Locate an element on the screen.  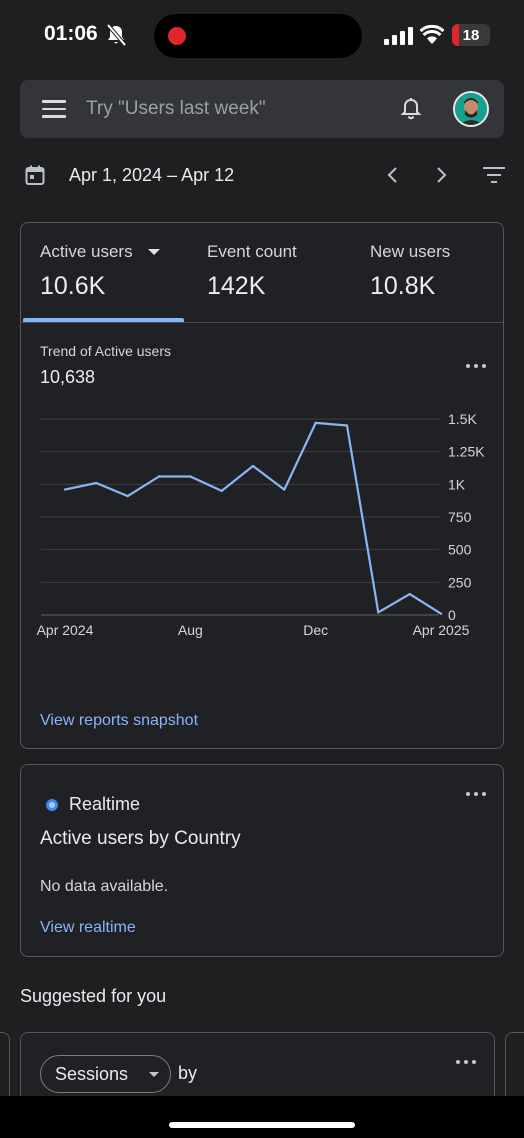
chevron-right-icon is located at coordinates (441, 175).